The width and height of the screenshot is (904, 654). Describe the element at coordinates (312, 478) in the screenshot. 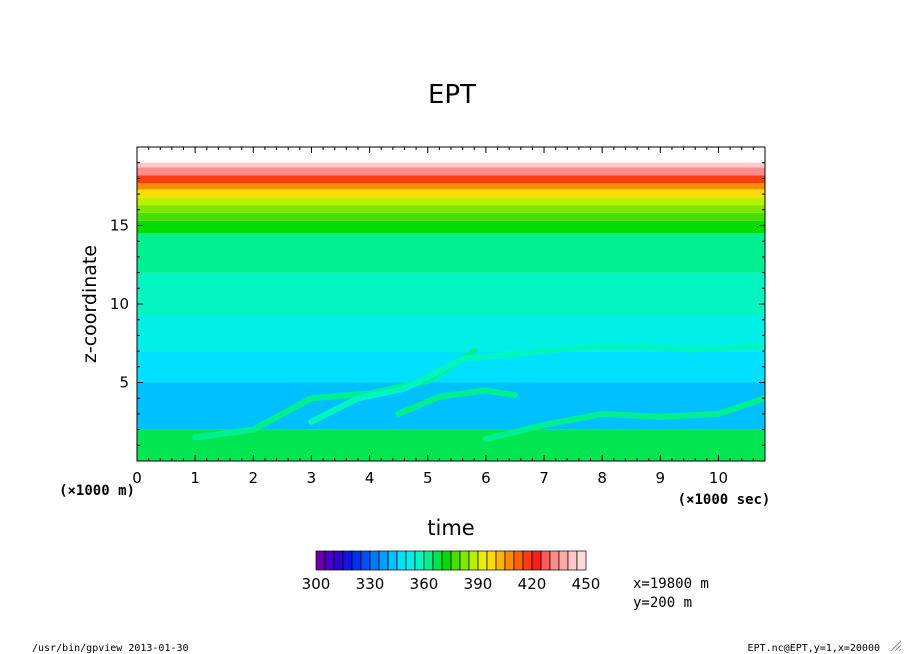

I see `x-tick-label-3: 3` at that location.